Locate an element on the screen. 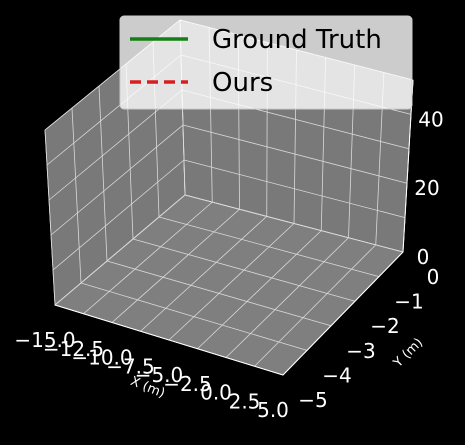 This screenshot has height=445, width=465. y-tick-label: −5 is located at coordinates (312, 400).